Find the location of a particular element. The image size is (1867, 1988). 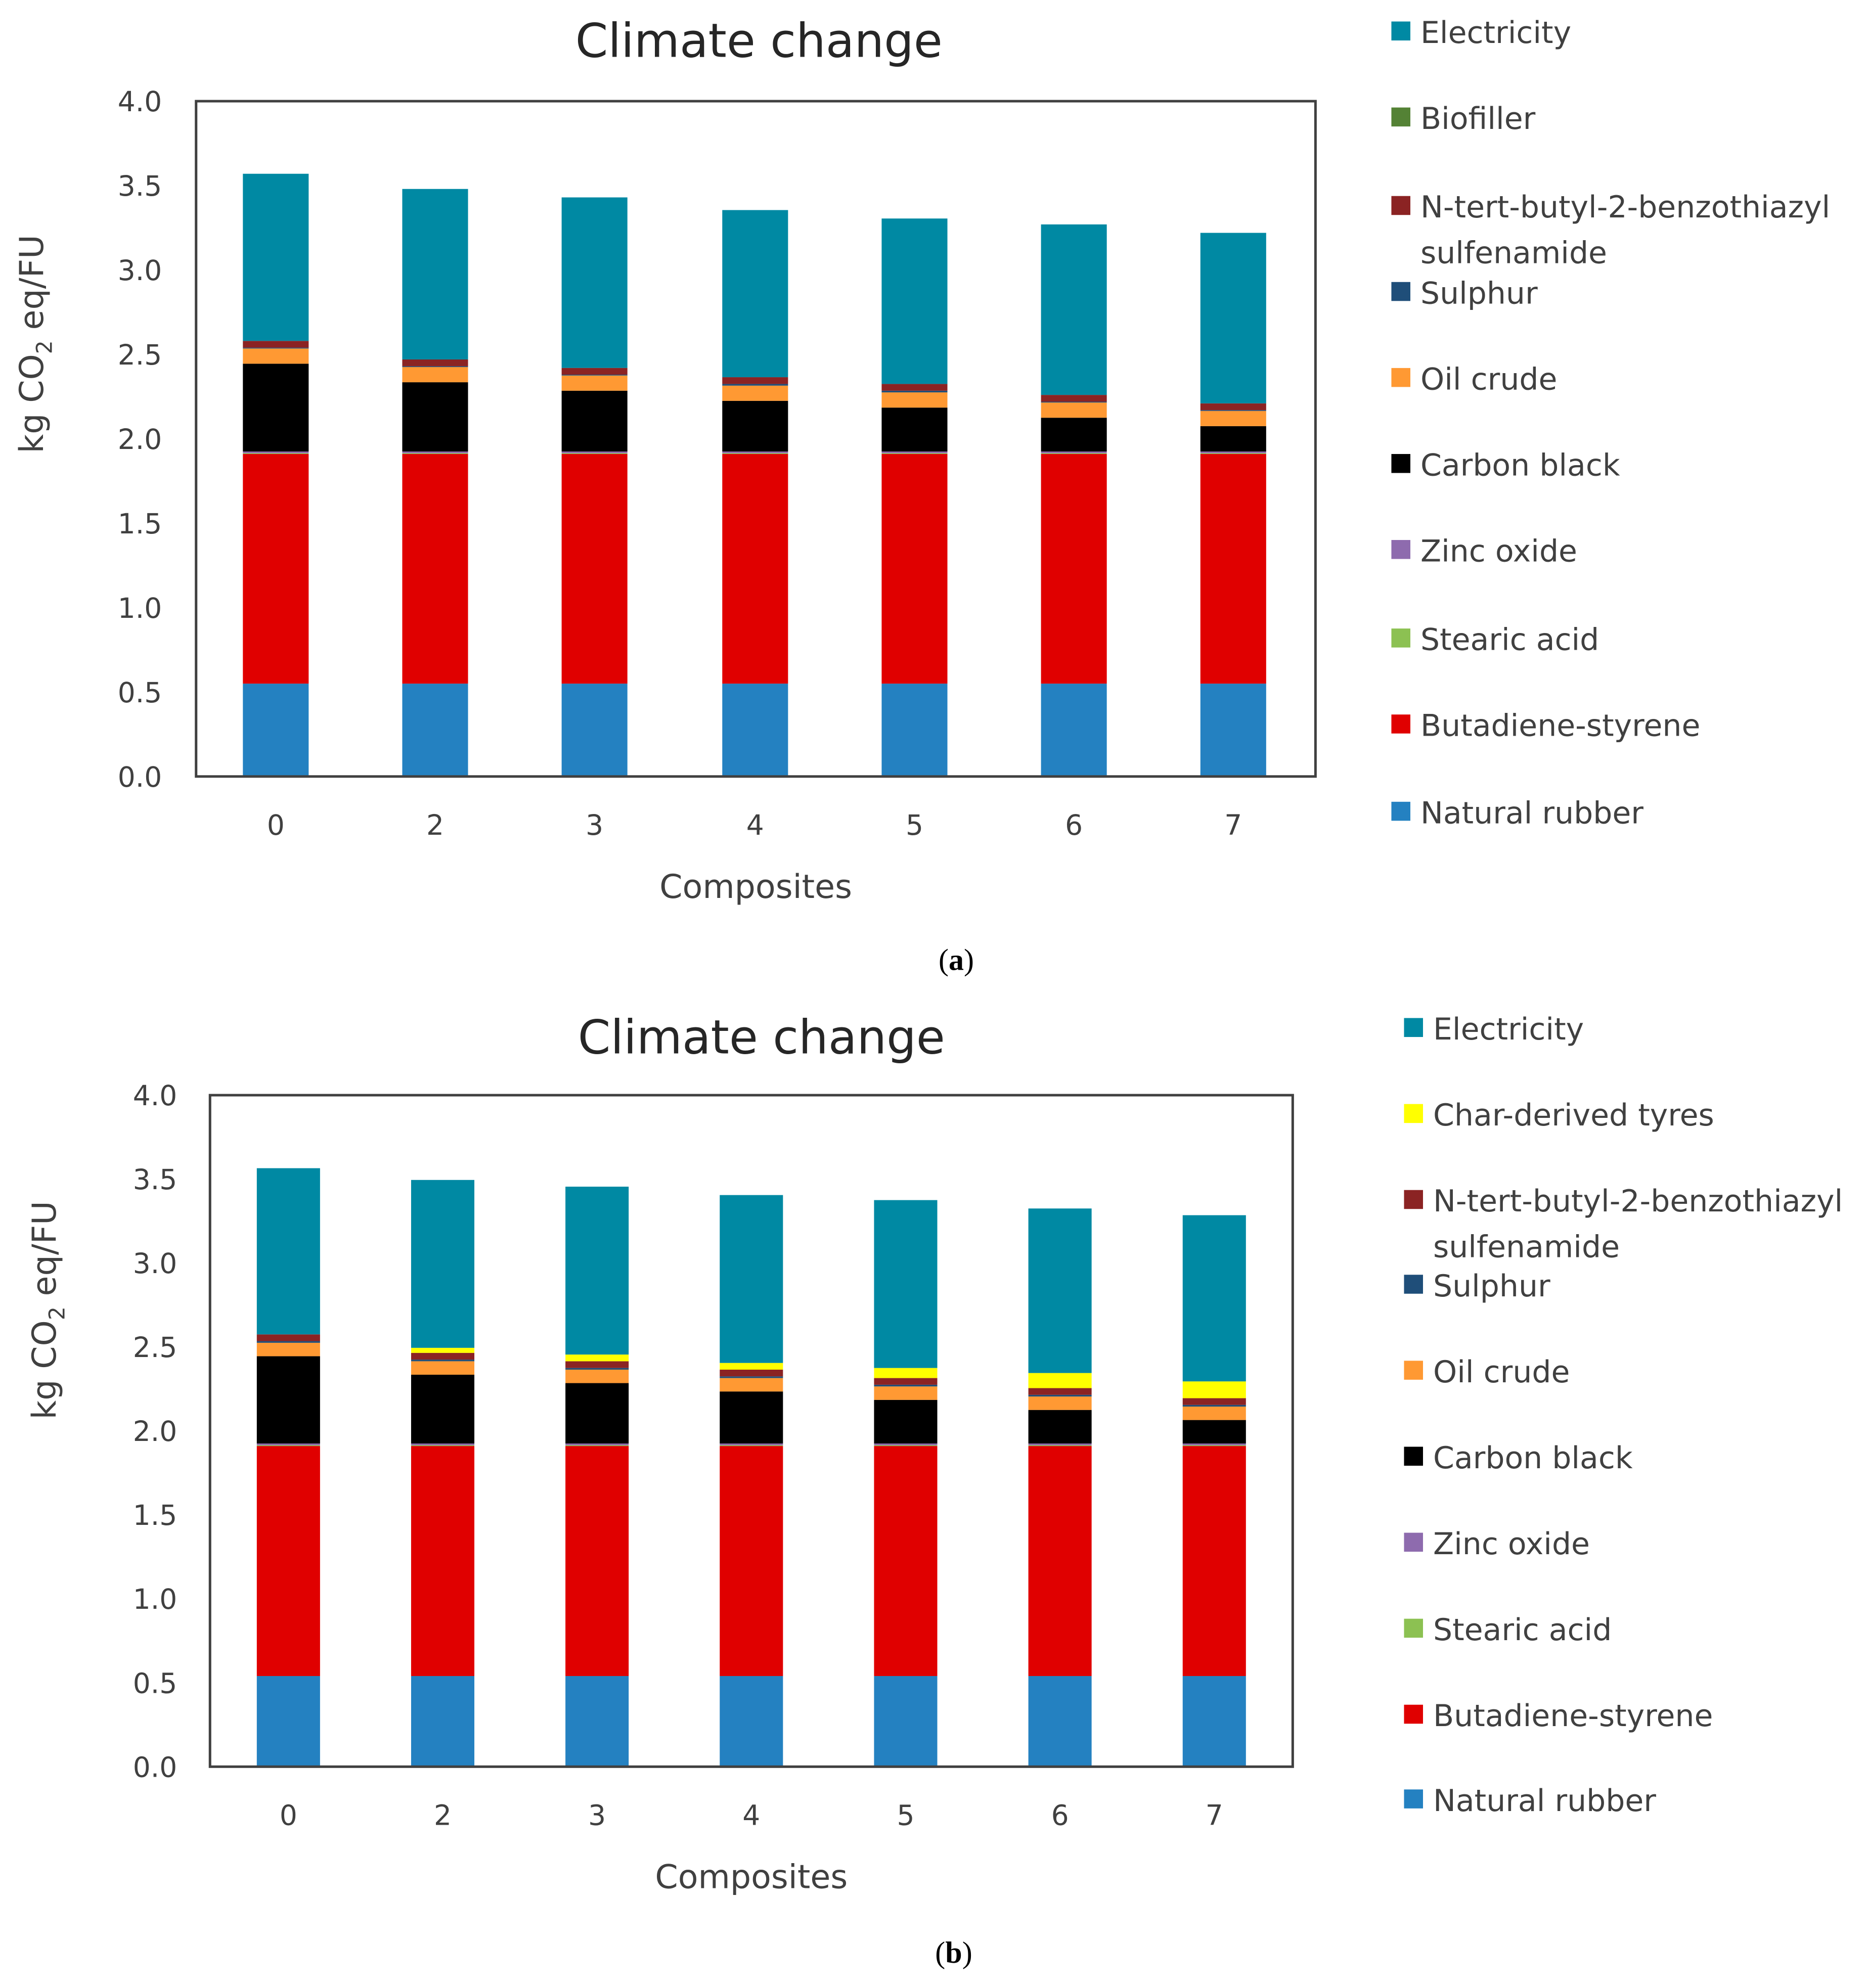

caption-letter: b is located at coordinates (953, 1952).